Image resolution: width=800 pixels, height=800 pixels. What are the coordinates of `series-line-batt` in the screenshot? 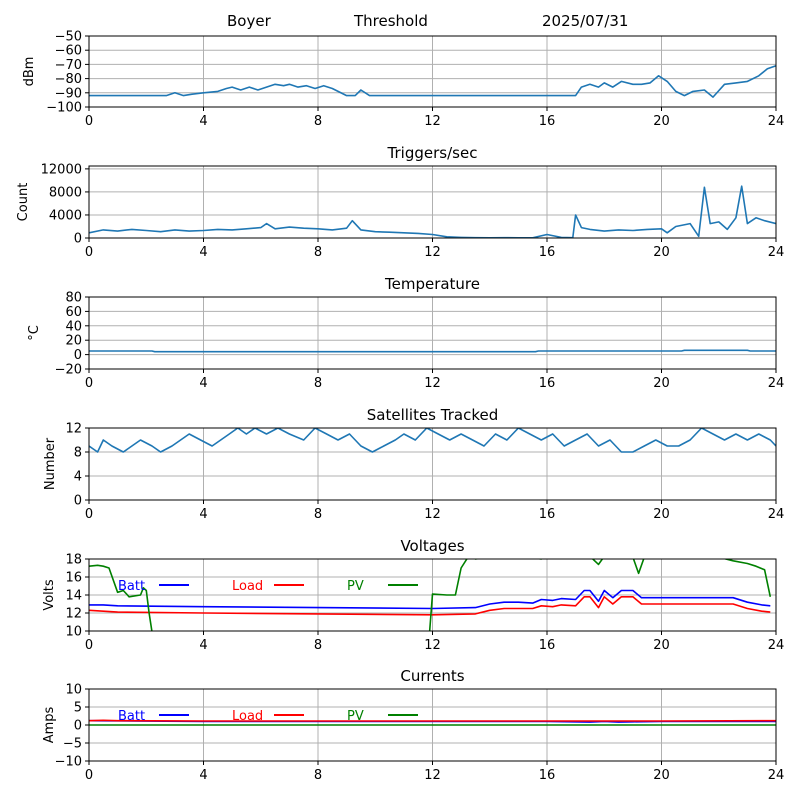 It's located at (430, 599).